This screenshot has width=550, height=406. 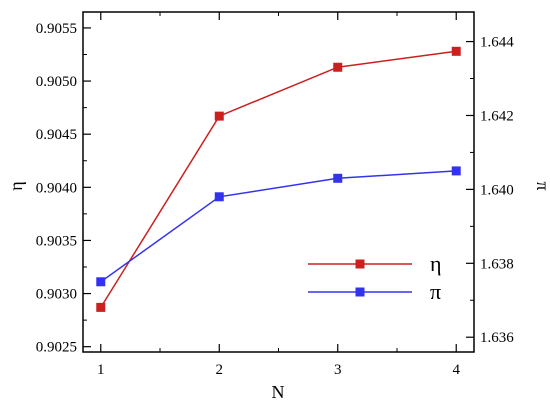 What do you see at coordinates (278, 392) in the screenshot?
I see `x-axis-title: N` at bounding box center [278, 392].